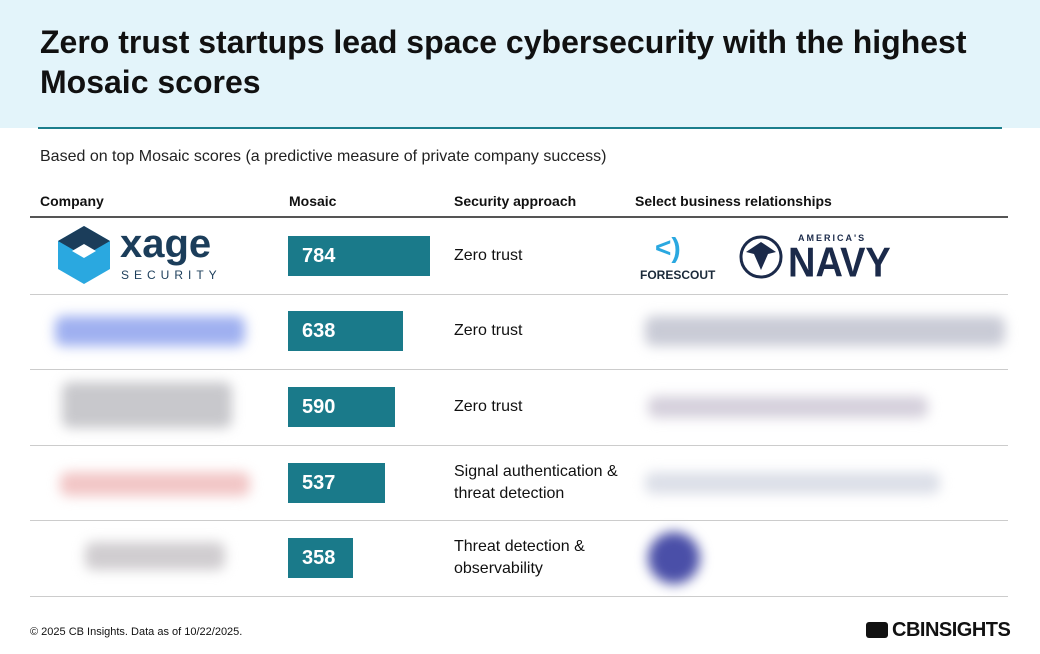 This screenshot has height=654, width=1040. Describe the element at coordinates (678, 275) in the screenshot. I see `partner-name: FORESCOUT` at that location.